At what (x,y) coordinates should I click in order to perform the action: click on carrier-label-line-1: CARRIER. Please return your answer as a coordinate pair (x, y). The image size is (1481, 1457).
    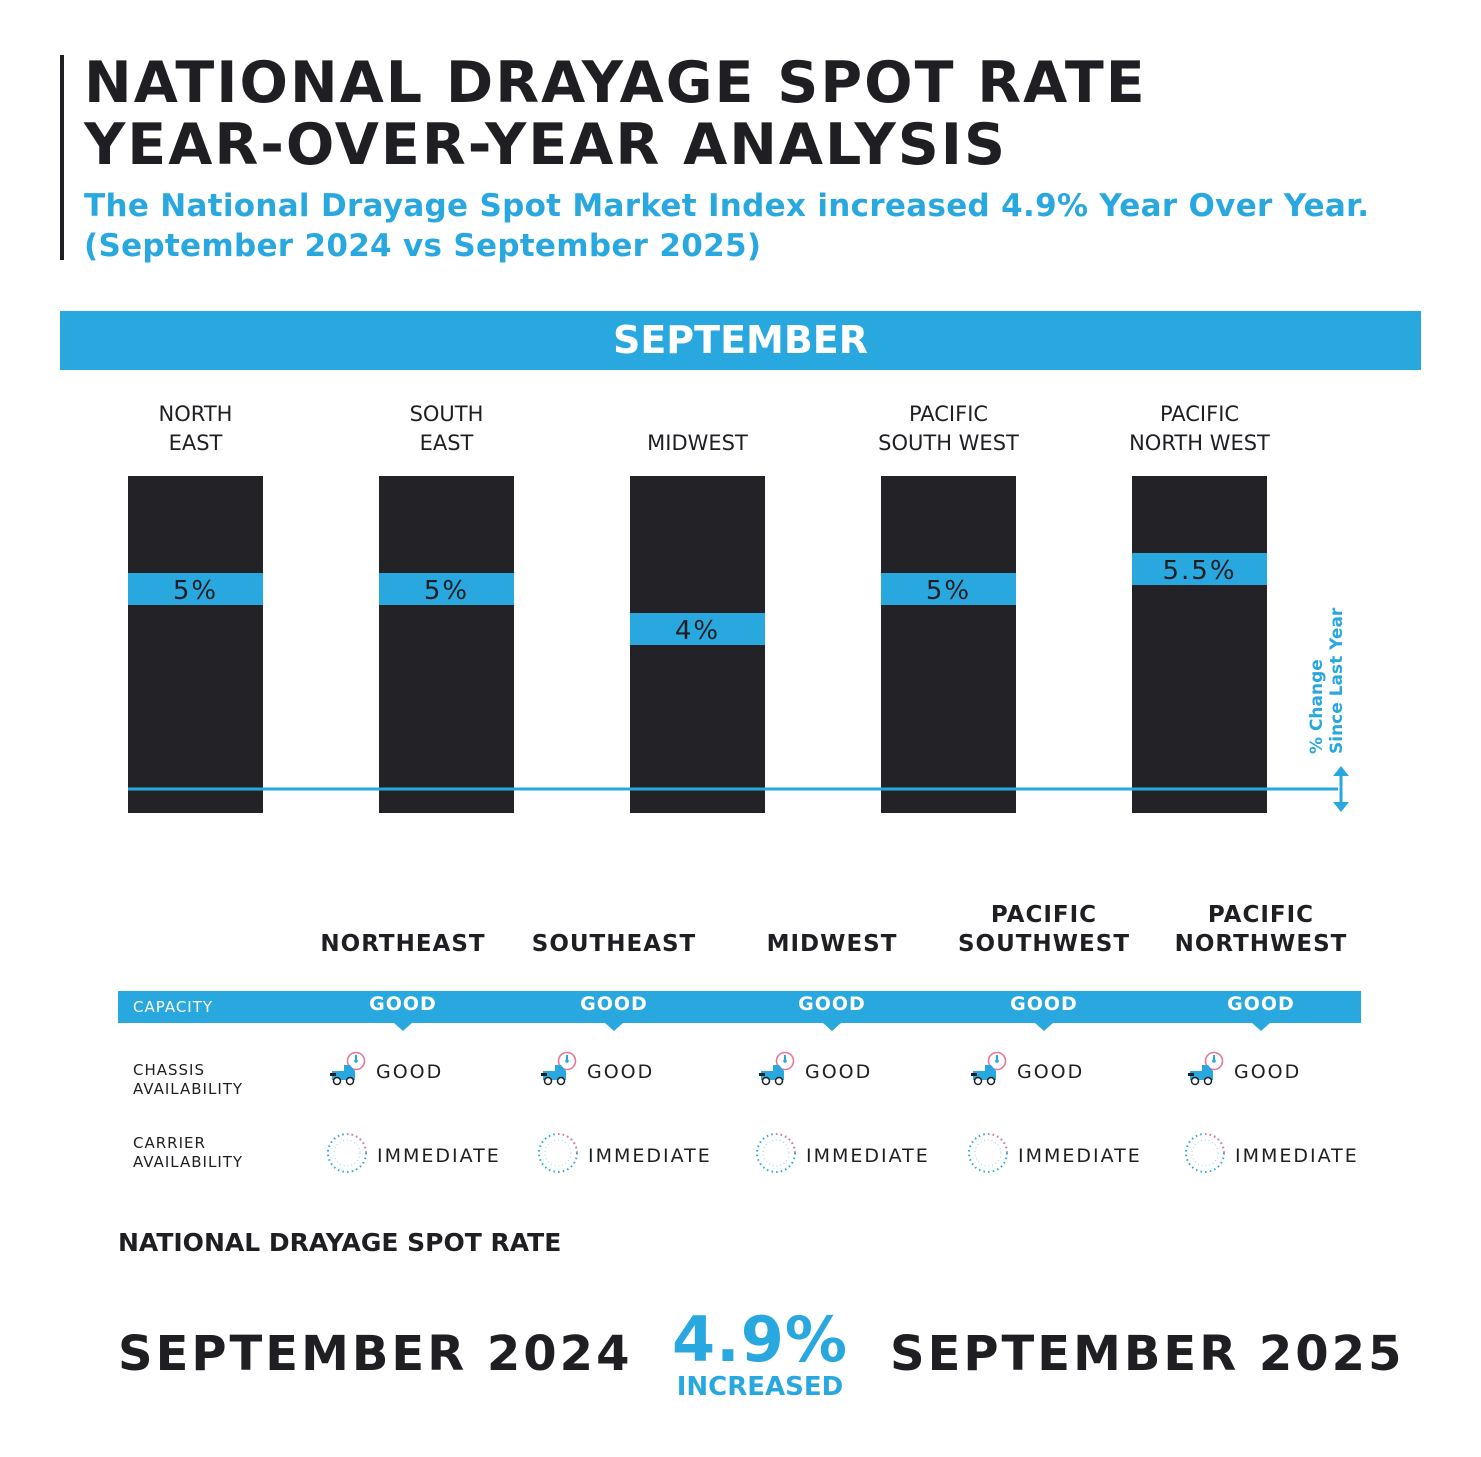
    Looking at the image, I should click on (169, 1143).